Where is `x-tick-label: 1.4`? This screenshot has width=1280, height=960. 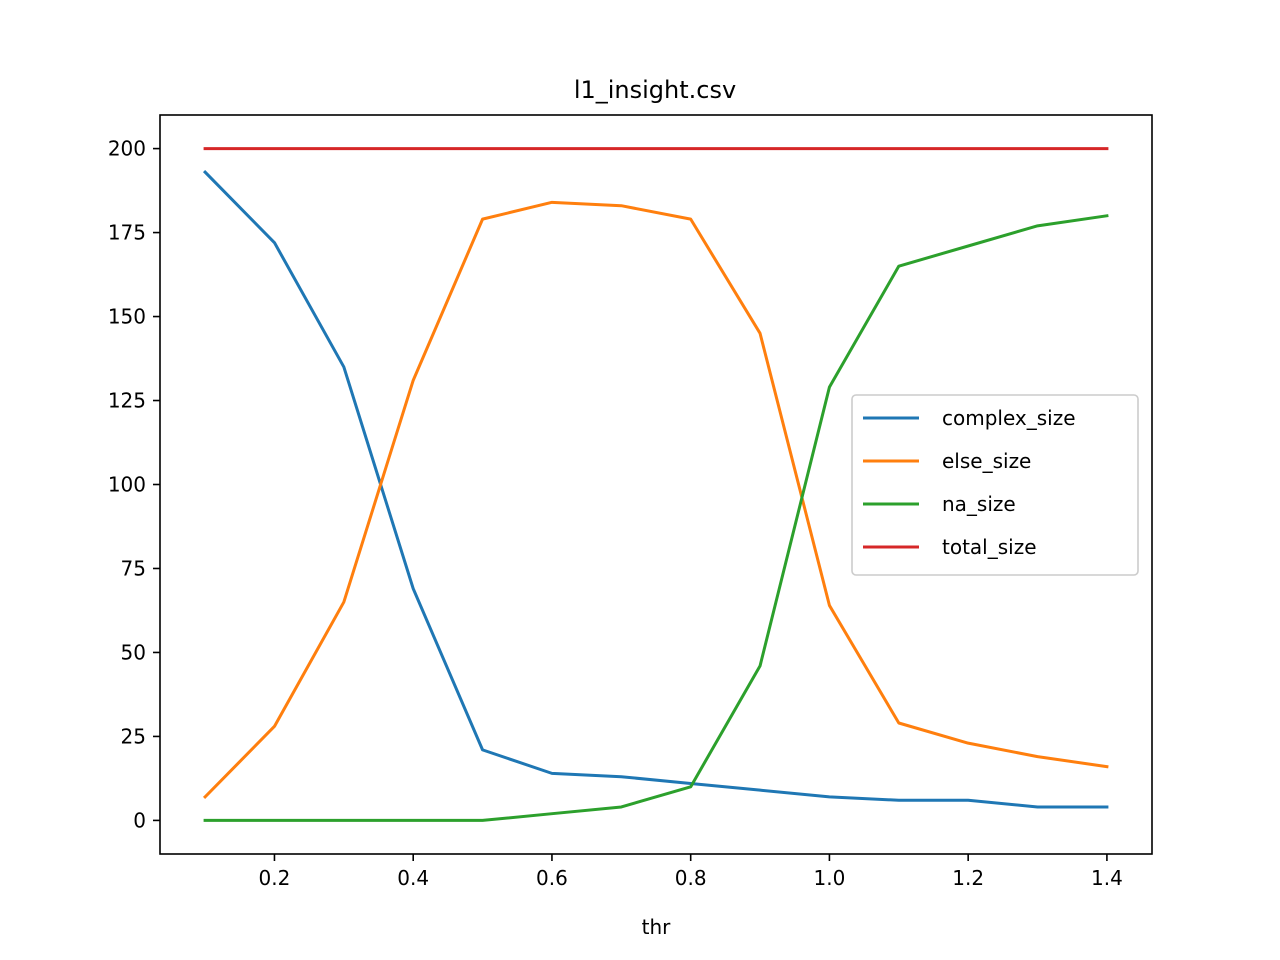
x-tick-label: 1.4 is located at coordinates (1107, 878).